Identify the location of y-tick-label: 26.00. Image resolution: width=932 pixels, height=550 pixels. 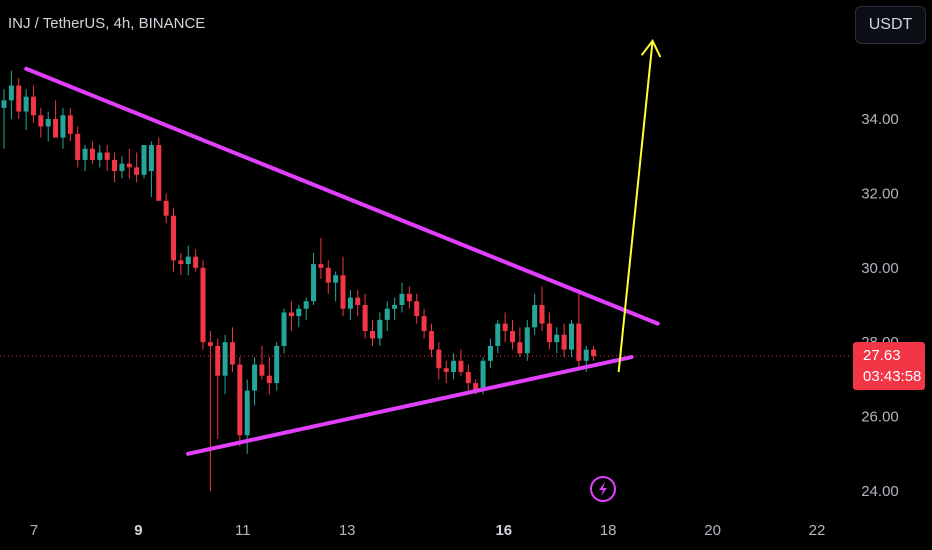
(880, 417).